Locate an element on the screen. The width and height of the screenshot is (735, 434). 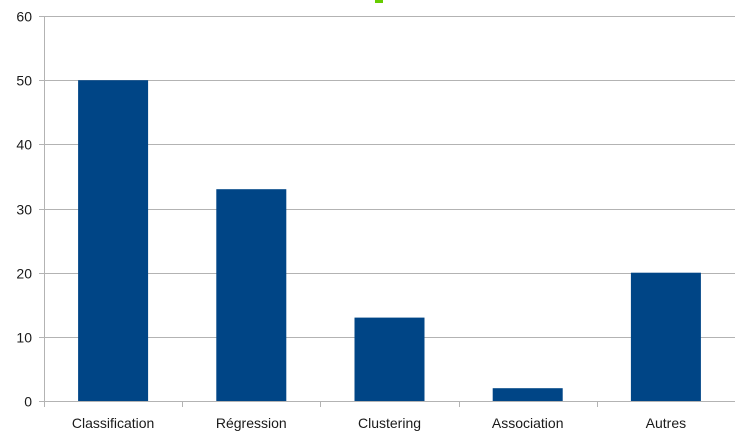
y-tick-label: 50 is located at coordinates (24, 81).